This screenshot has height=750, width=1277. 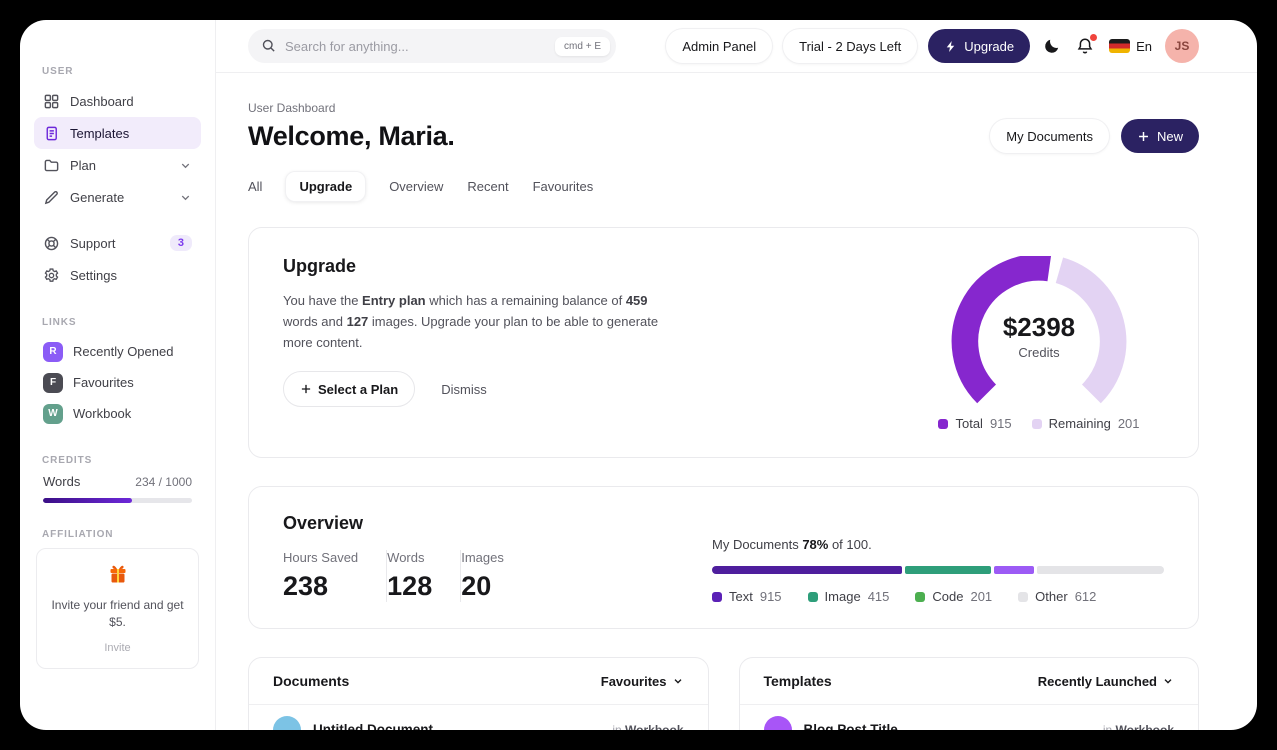 I want to click on overview-card: Overview Hours Saved 238 Words 128, so click(x=723, y=557).